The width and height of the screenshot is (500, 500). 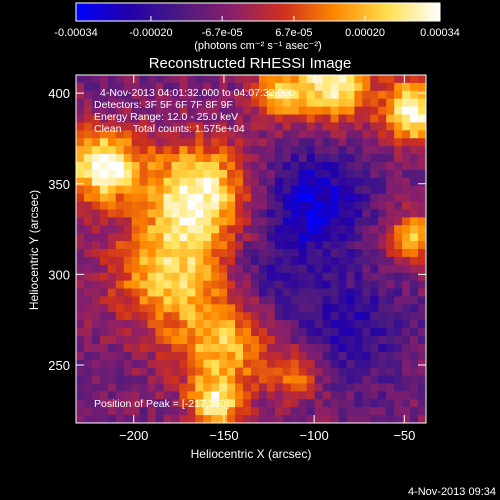 What do you see at coordinates (313, 435) in the screenshot?
I see `x-tick-label: −100` at bounding box center [313, 435].